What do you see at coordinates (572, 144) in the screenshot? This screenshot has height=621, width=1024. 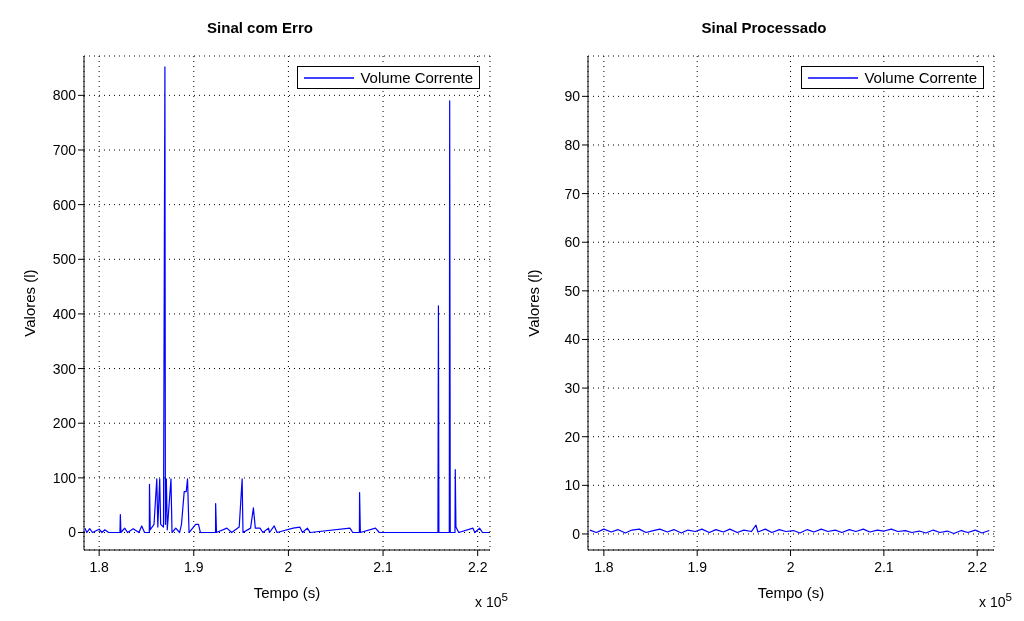 I see `y-tick-label: 80` at bounding box center [572, 144].